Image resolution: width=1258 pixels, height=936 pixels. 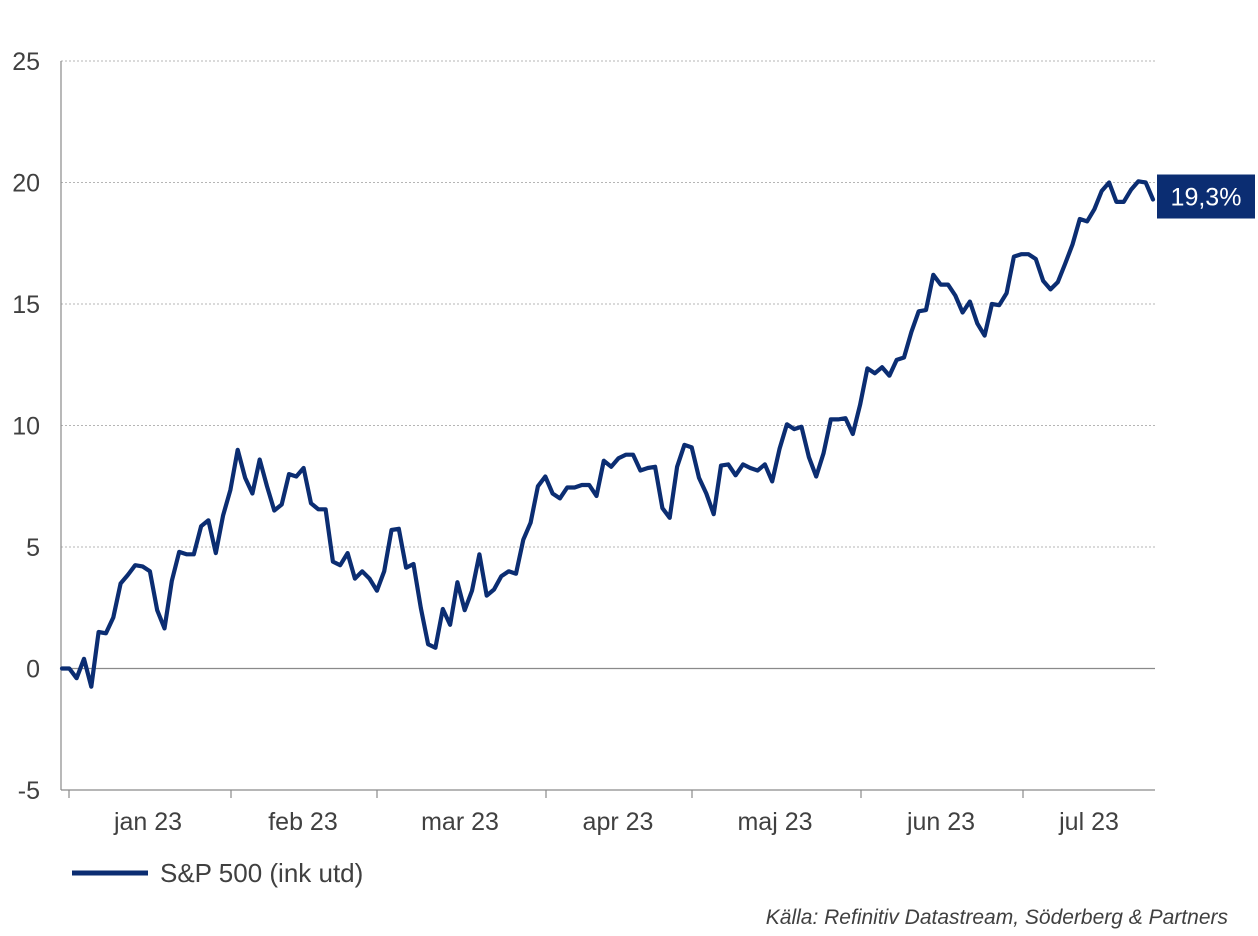 I want to click on x-tick-label: jul 23, so click(x=1088, y=822).